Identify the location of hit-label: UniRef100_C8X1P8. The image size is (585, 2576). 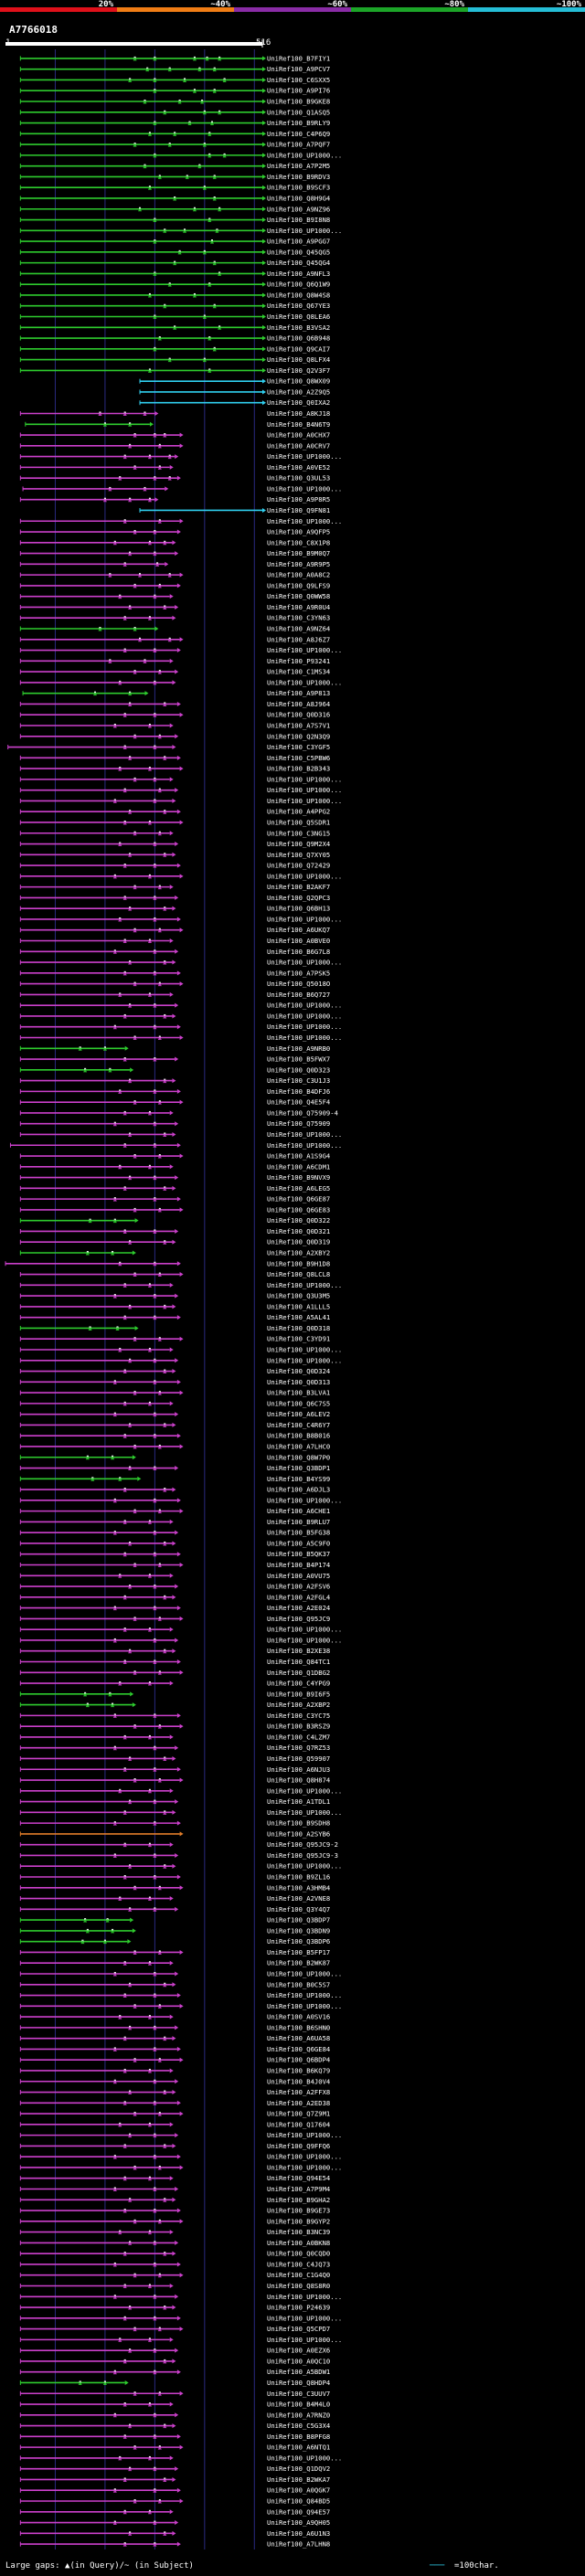
(299, 542).